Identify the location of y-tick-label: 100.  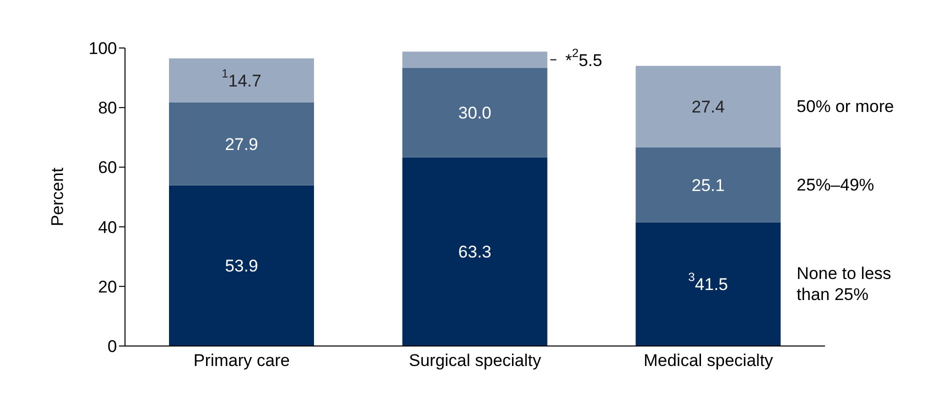
(102, 48).